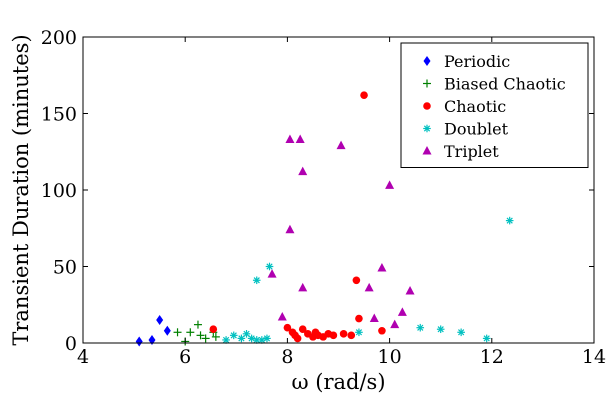  Describe the element at coordinates (21, 189) in the screenshot. I see `y-axis-label: Transient Duration (minutes)` at that location.